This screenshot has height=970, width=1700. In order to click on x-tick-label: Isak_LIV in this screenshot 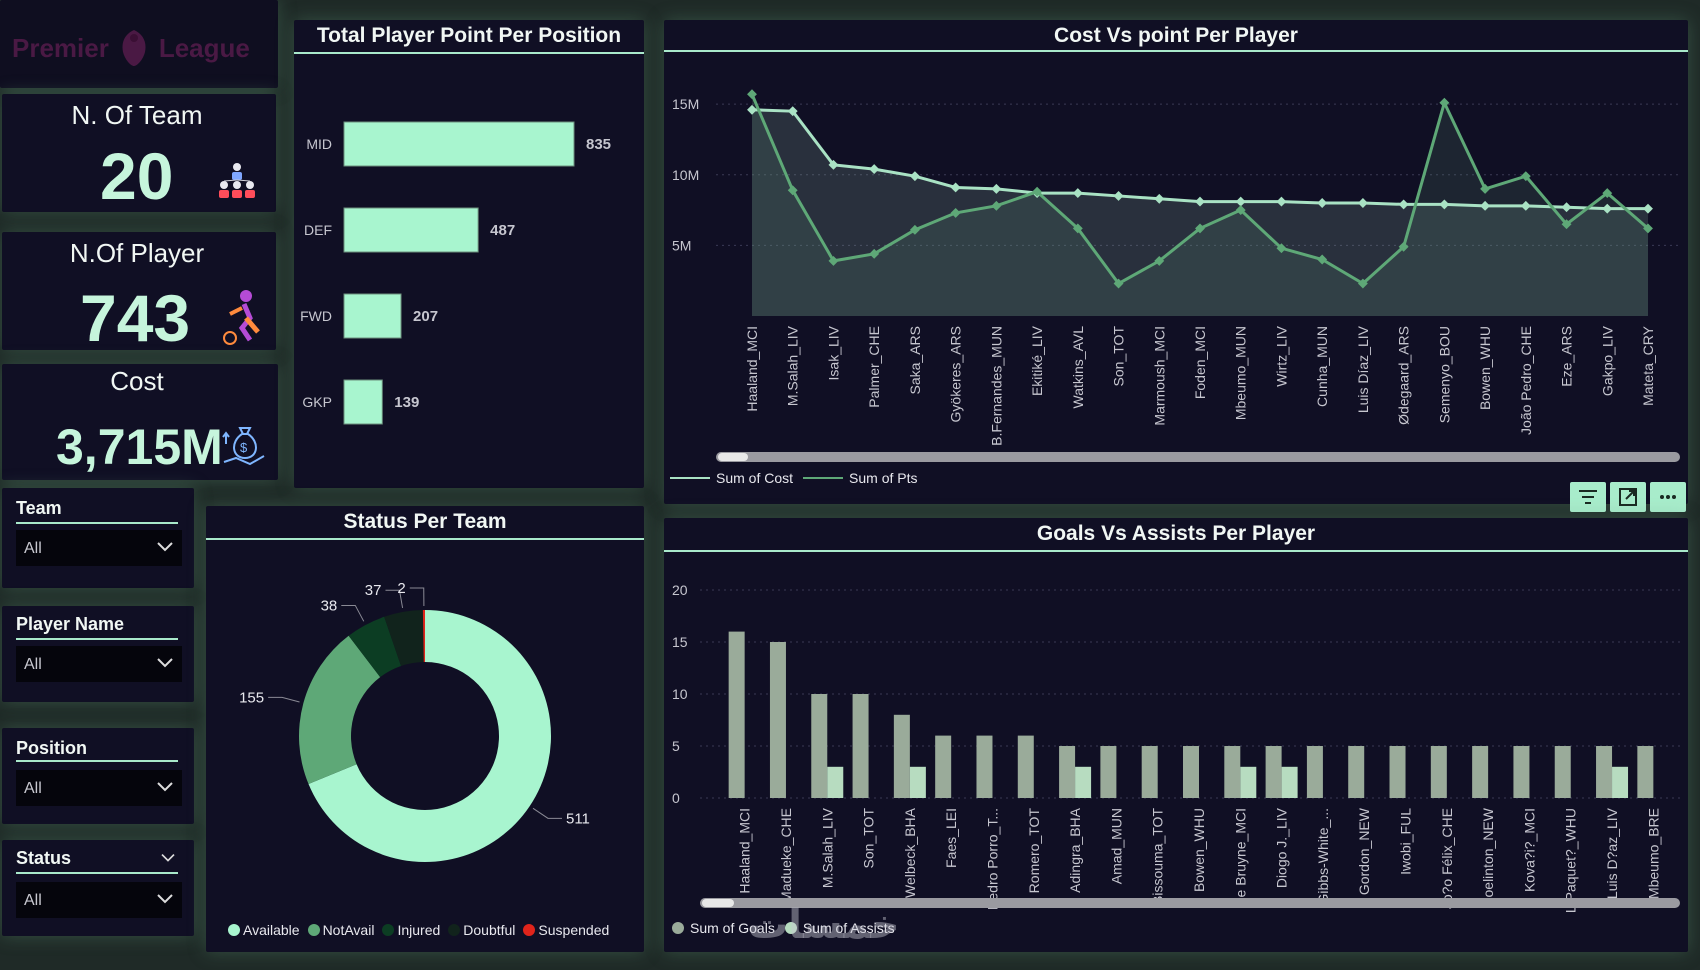, I will do `click(833, 352)`.